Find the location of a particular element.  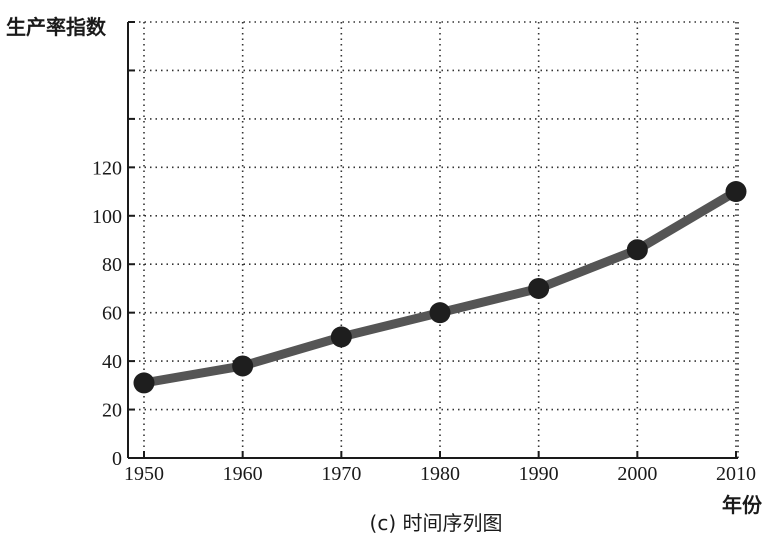

data-point-1980 is located at coordinates (440, 313).